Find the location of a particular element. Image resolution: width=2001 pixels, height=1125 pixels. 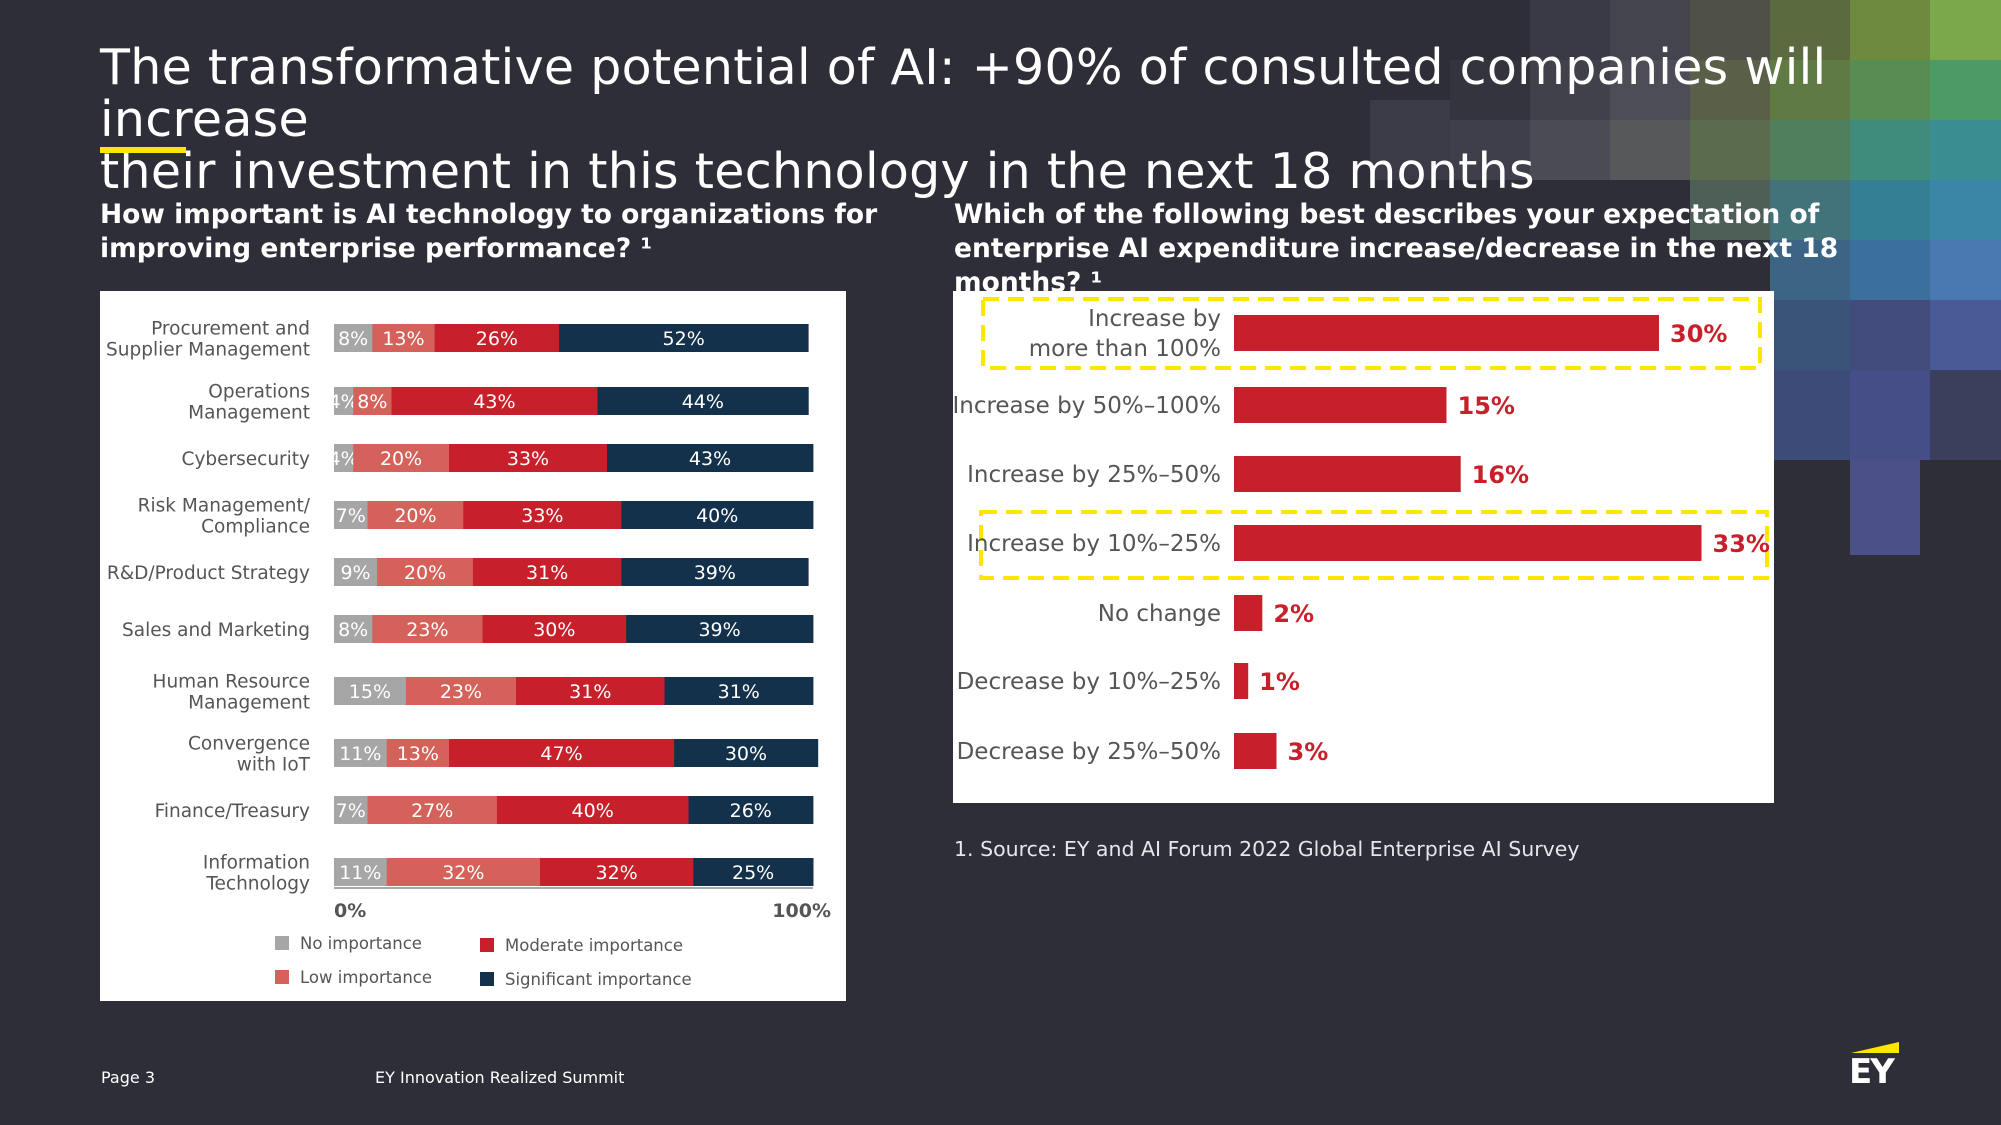

category-label: Sales and Marketing is located at coordinates (216, 630).